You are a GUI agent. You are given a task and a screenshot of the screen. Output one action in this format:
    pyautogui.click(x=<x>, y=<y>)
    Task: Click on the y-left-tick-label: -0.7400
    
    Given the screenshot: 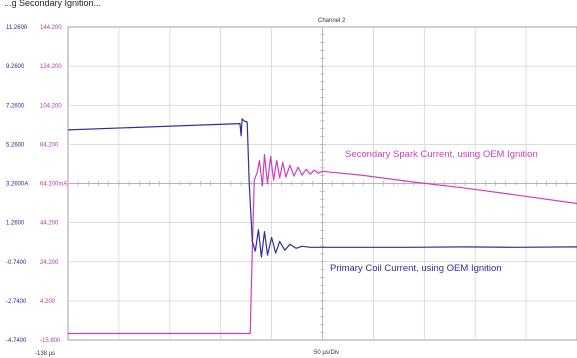 What is the action you would take?
    pyautogui.click(x=16, y=263)
    